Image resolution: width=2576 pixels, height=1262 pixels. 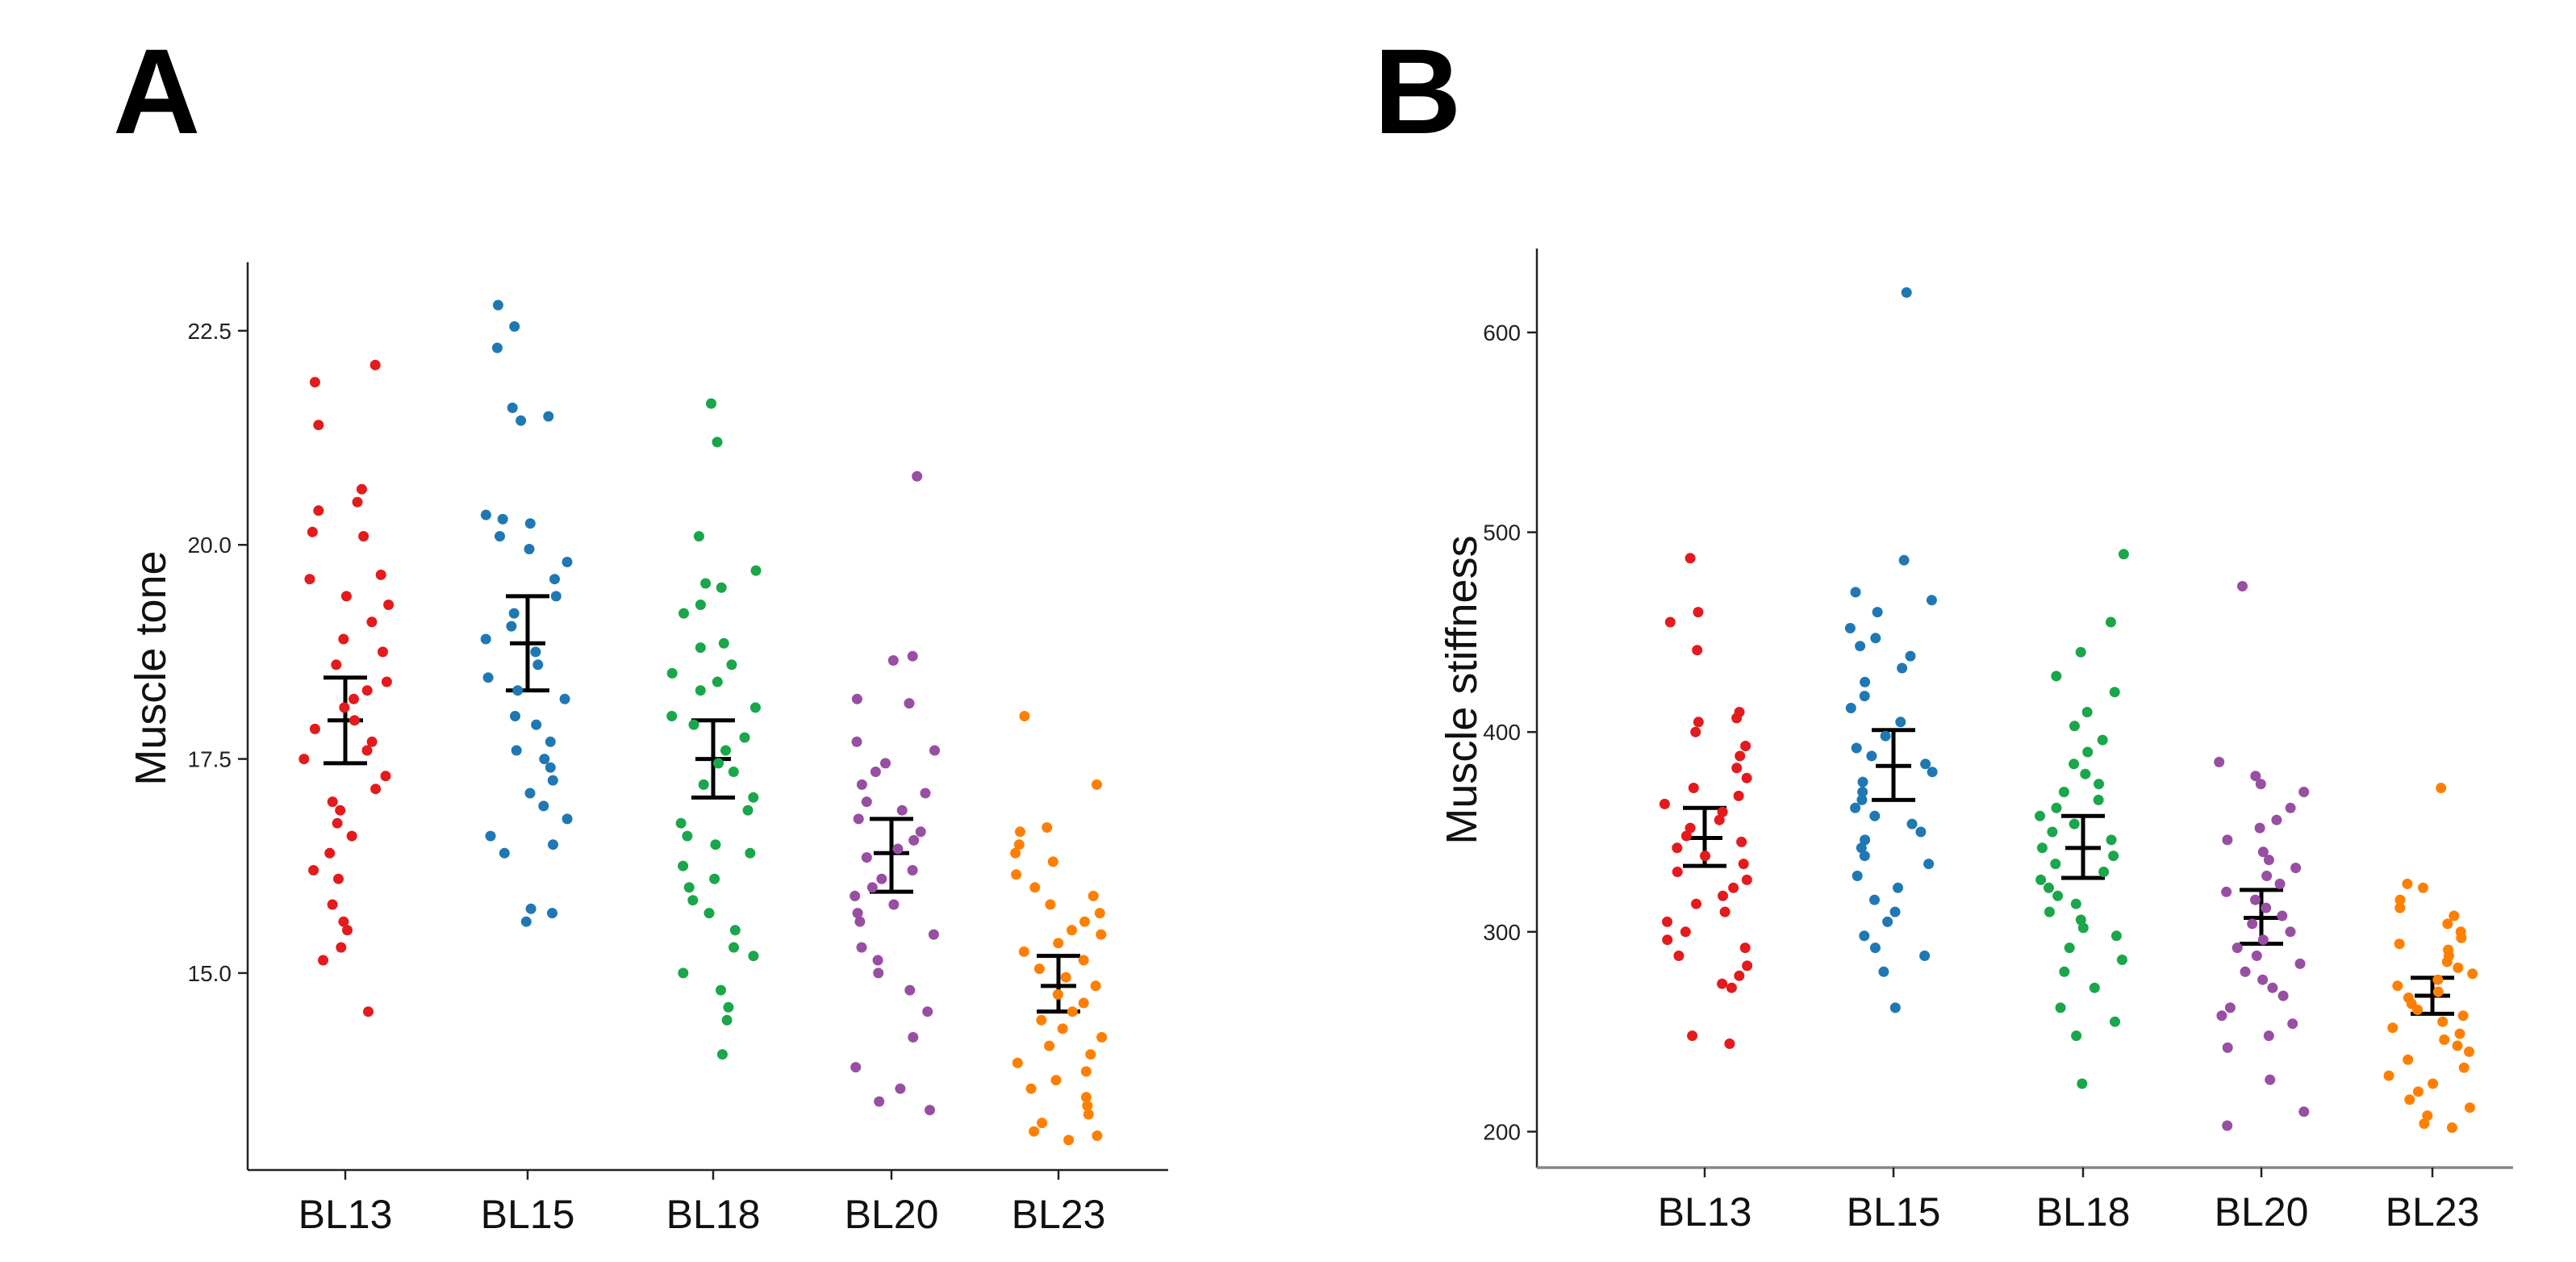 I want to click on x-tick-label-a: BL18, so click(x=713, y=1214).